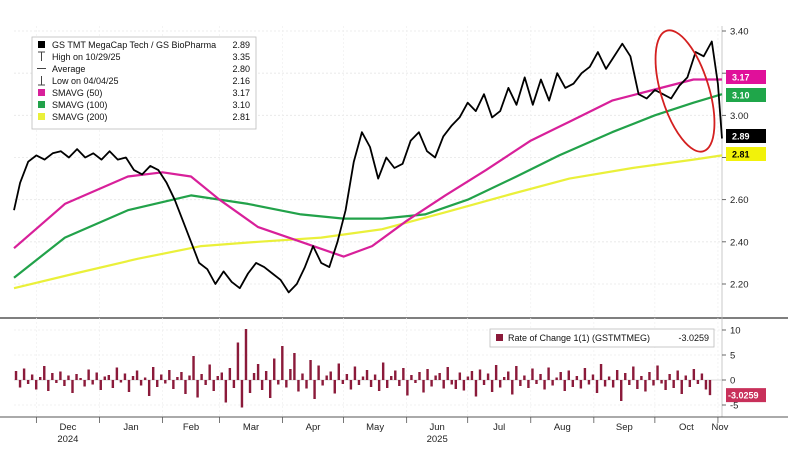 This screenshot has height=453, width=788. I want to click on x-tick-label: Apr, so click(313, 427).